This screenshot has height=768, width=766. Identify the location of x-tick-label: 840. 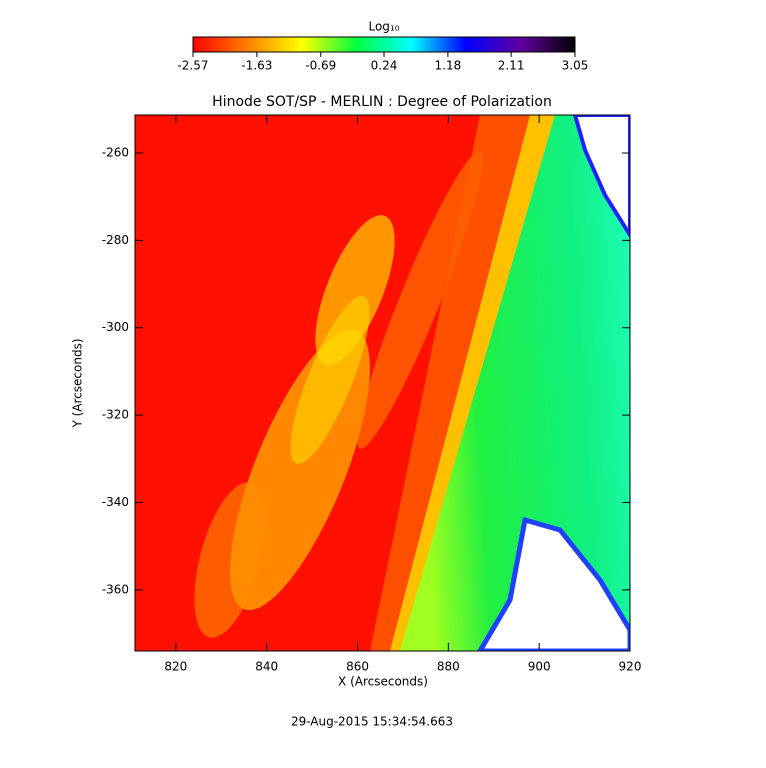
(266, 667).